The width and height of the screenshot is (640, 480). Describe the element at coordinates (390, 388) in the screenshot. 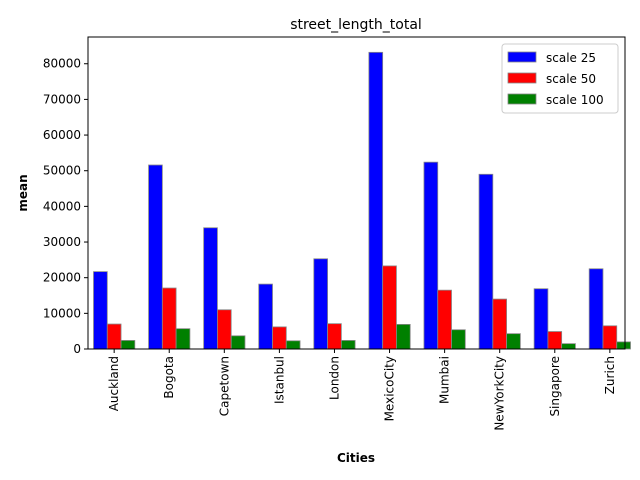

I see `x-tick-label-mexicocity: MexicoCity` at that location.